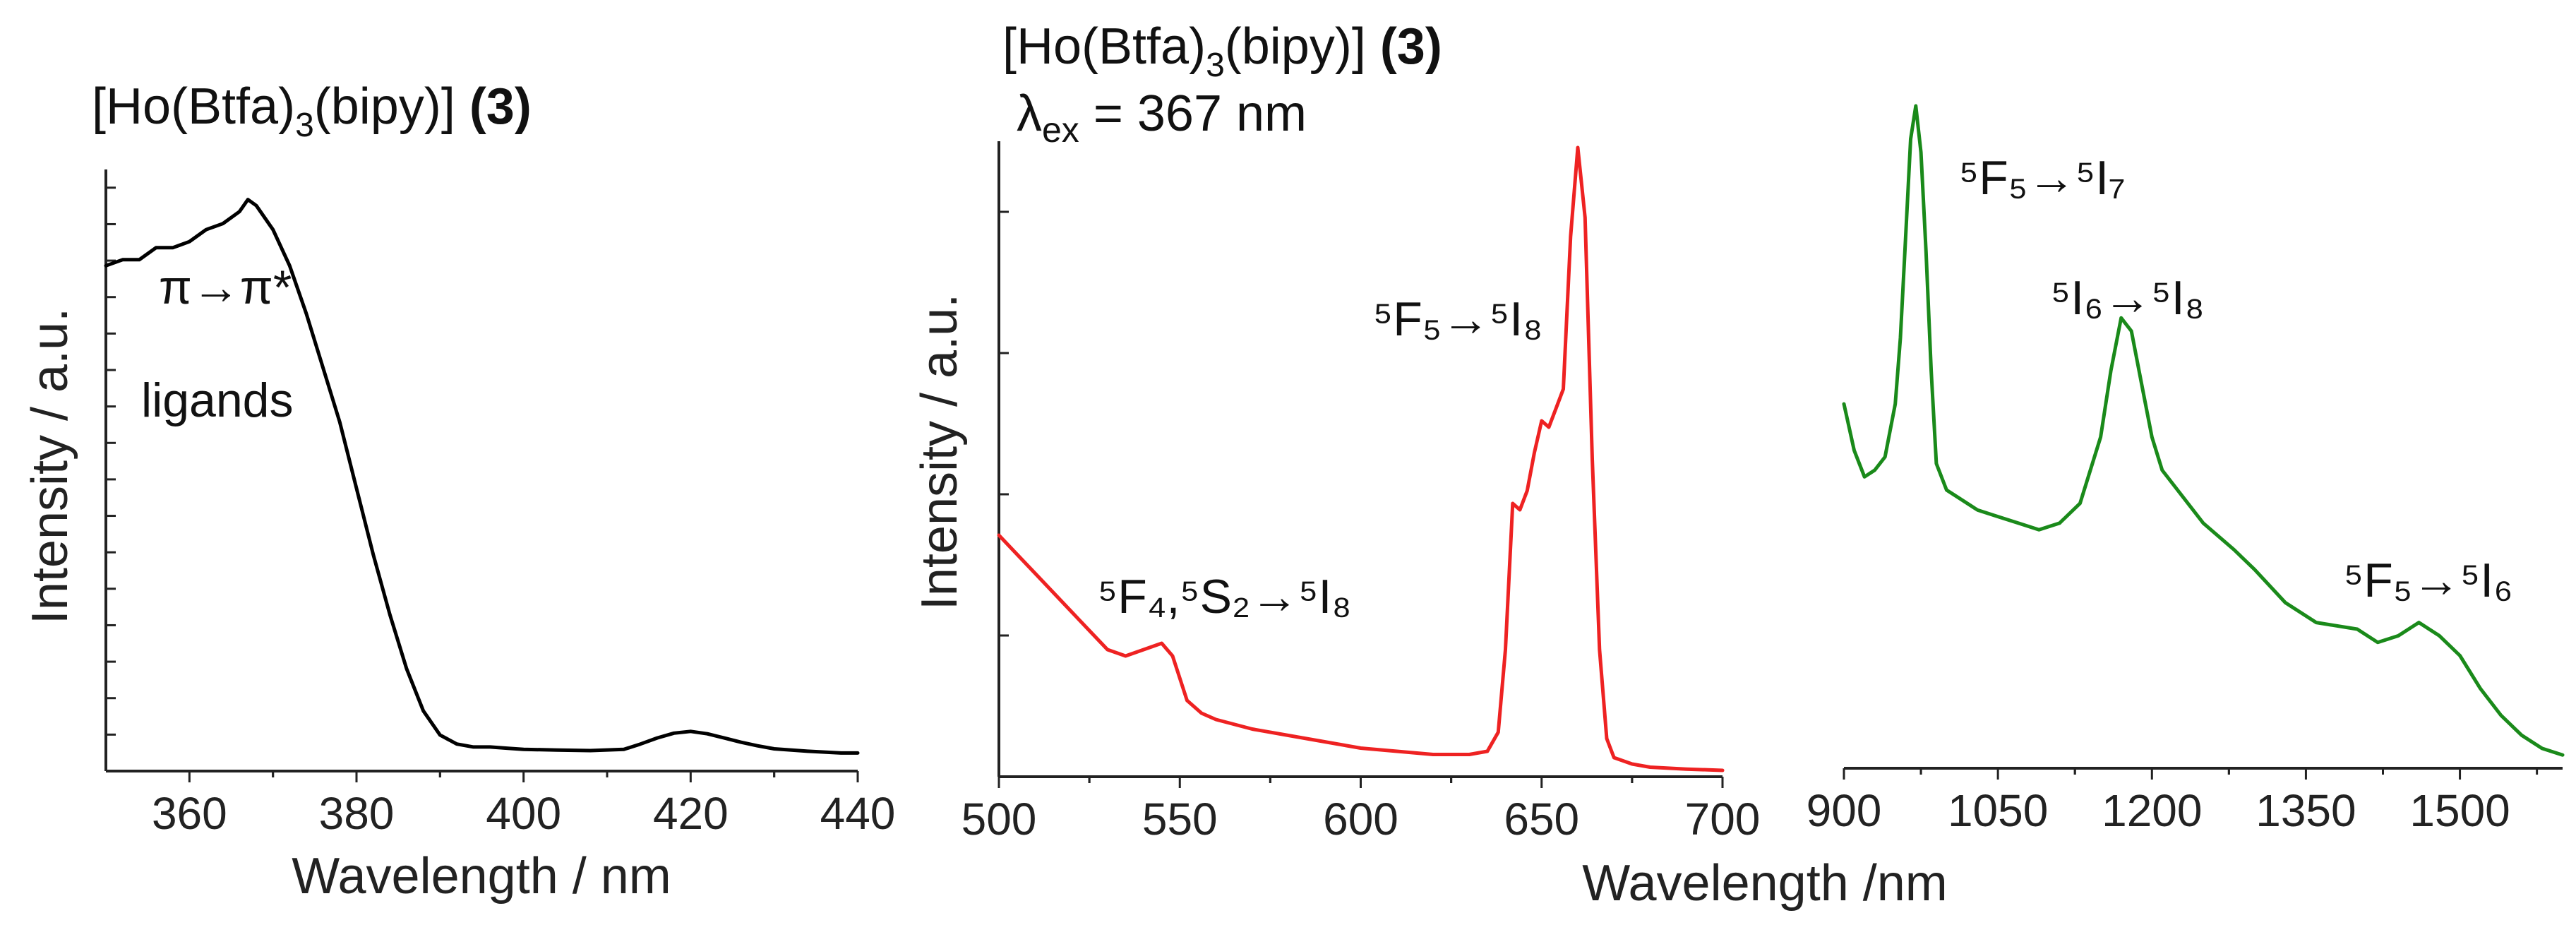 Image resolution: width=2576 pixels, height=925 pixels. Describe the element at coordinates (1162, 117) in the screenshot. I see `excitation-wavelength-label: λex = 367 nm` at that location.